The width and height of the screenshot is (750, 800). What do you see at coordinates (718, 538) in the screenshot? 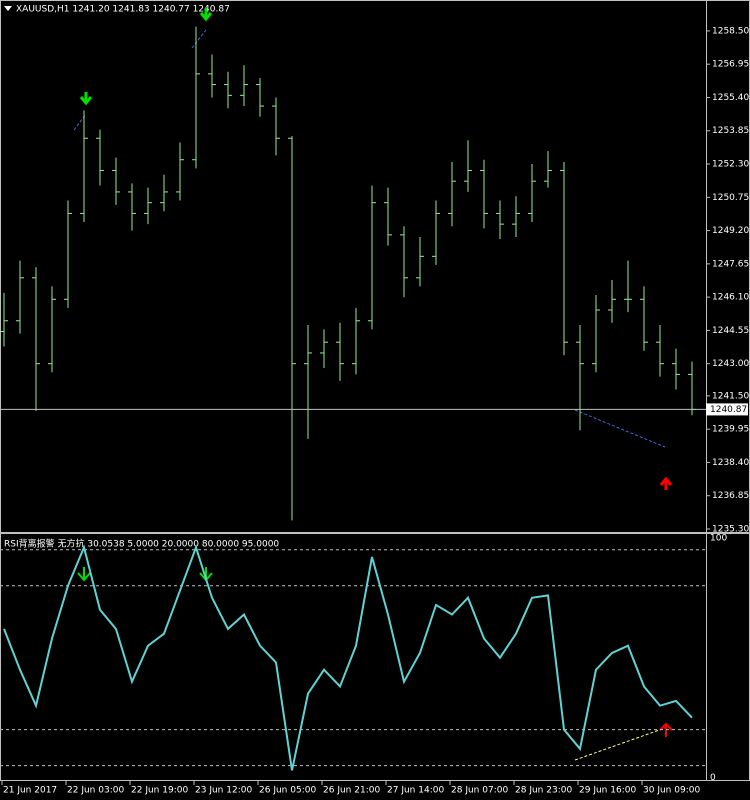
I see `y-tick-label: 100` at bounding box center [718, 538].